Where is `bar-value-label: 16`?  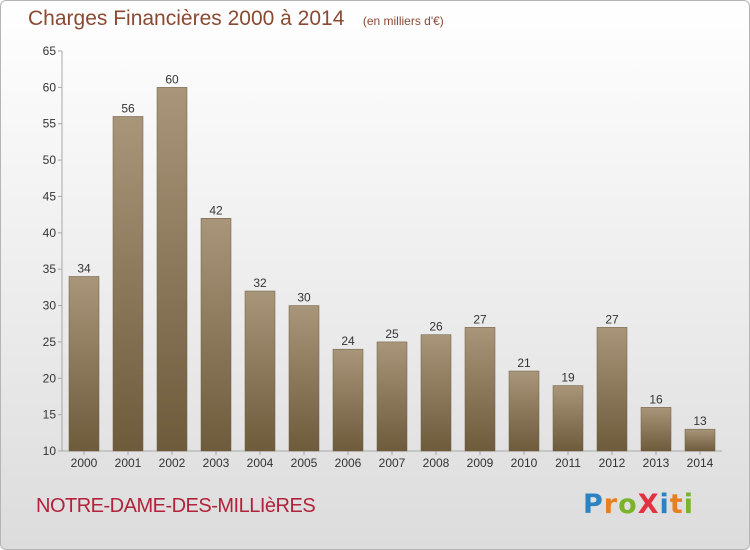
bar-value-label: 16 is located at coordinates (656, 399).